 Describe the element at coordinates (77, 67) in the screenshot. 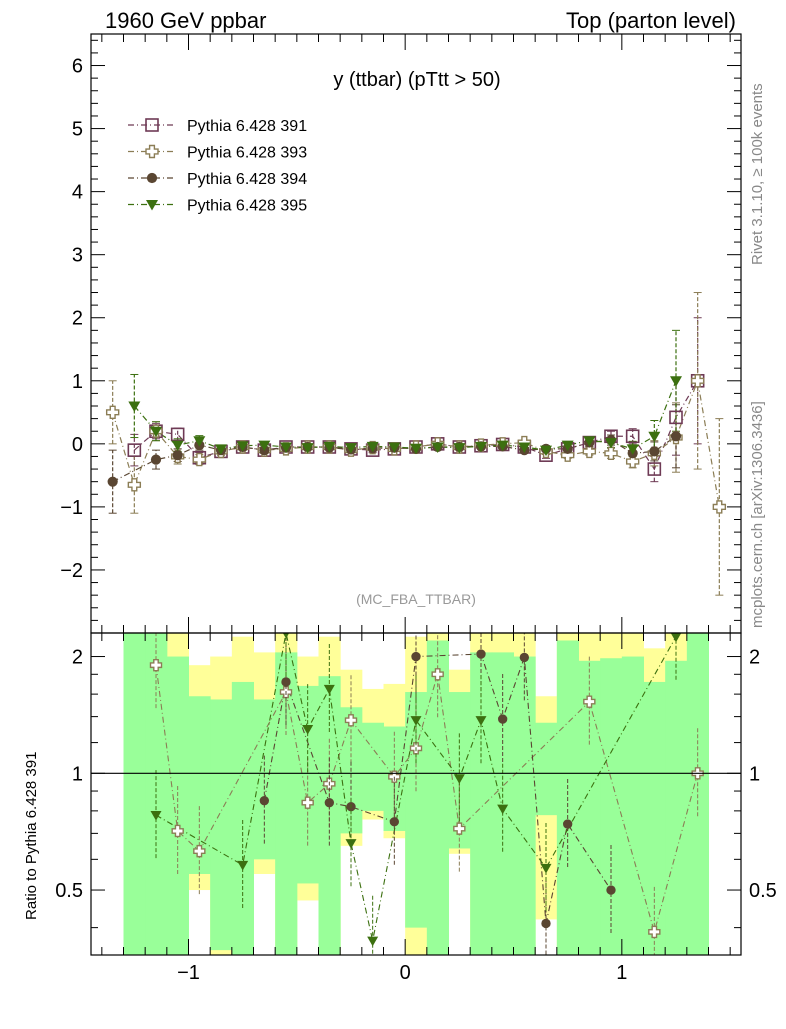

I see `main-ytick-label: 6` at that location.